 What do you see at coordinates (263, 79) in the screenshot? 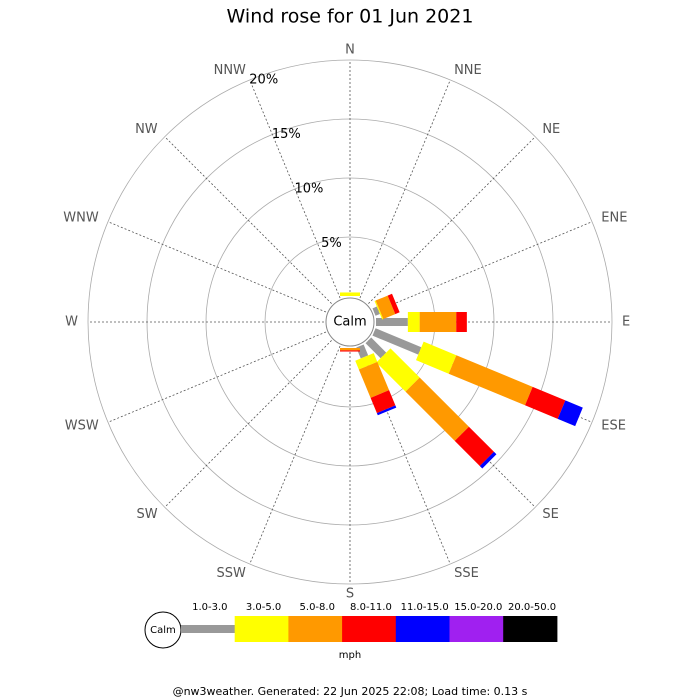
I see `ring-label: 20%` at bounding box center [263, 79].